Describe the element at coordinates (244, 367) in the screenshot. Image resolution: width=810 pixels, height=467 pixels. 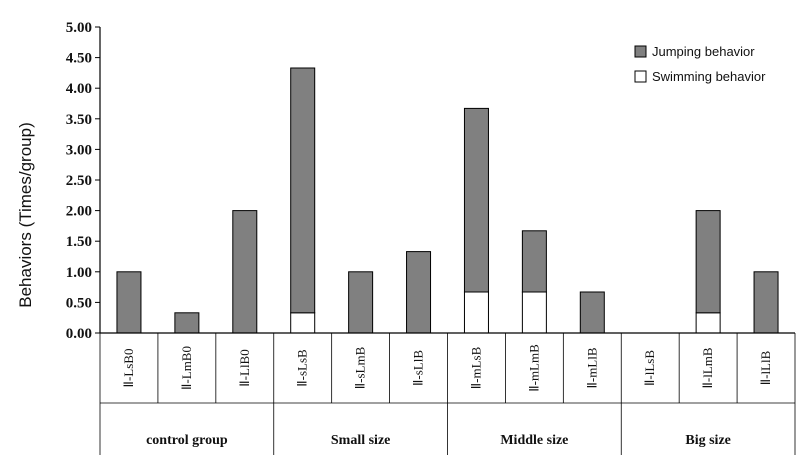
I see `x-tick-label: Ⅱ-LlB0` at that location.